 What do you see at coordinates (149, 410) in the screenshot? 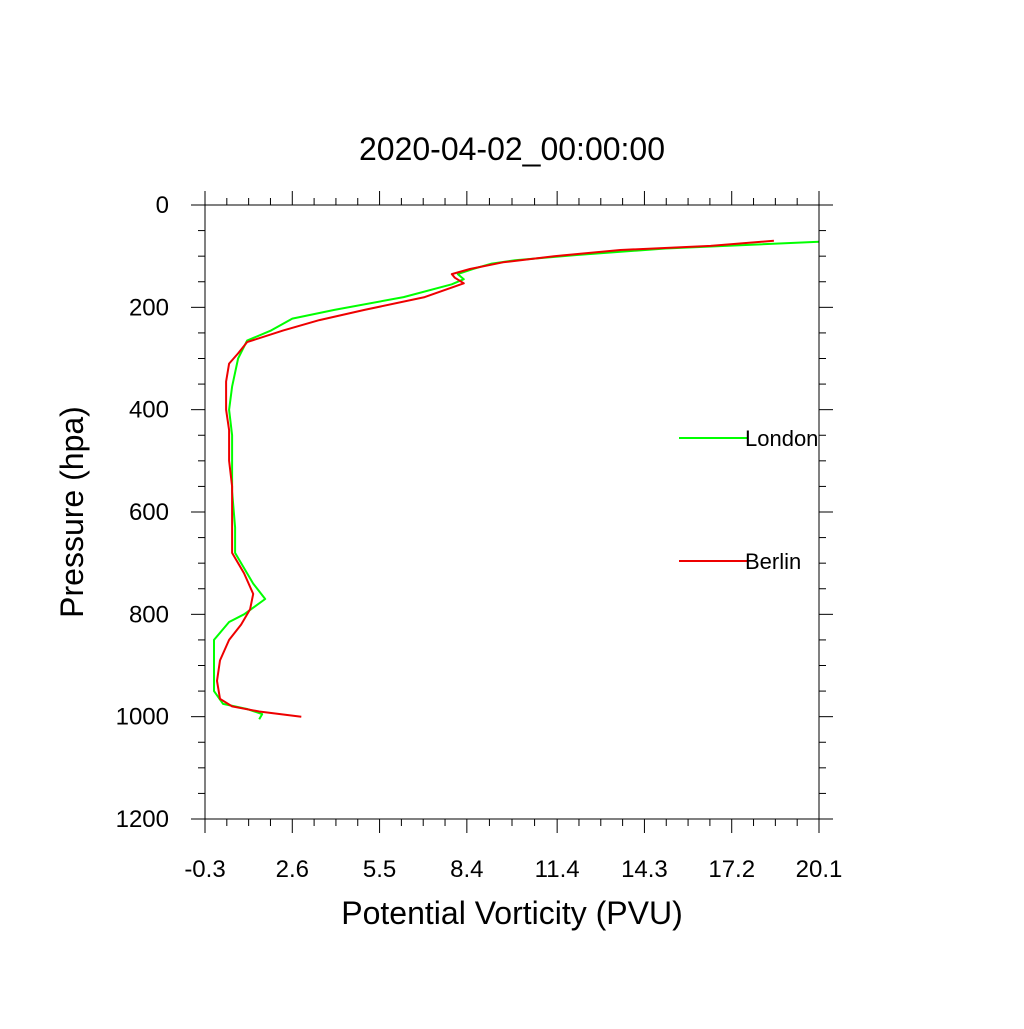
I see `y-tick-label: 400` at bounding box center [149, 410].